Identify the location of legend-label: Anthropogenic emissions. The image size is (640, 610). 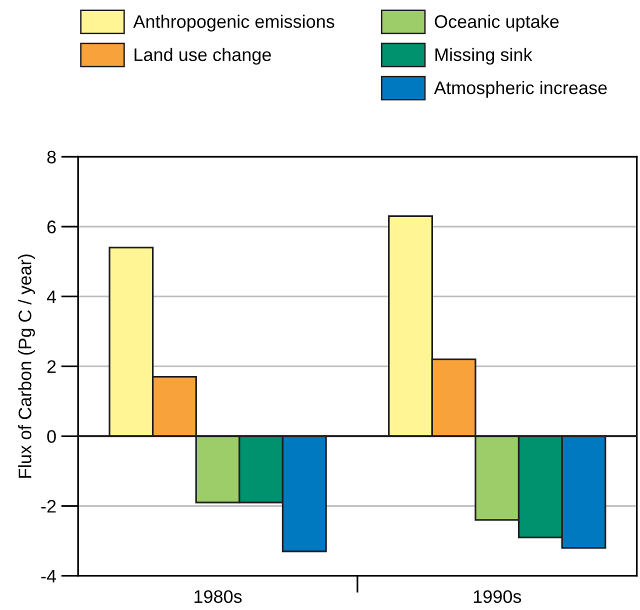
(233, 23).